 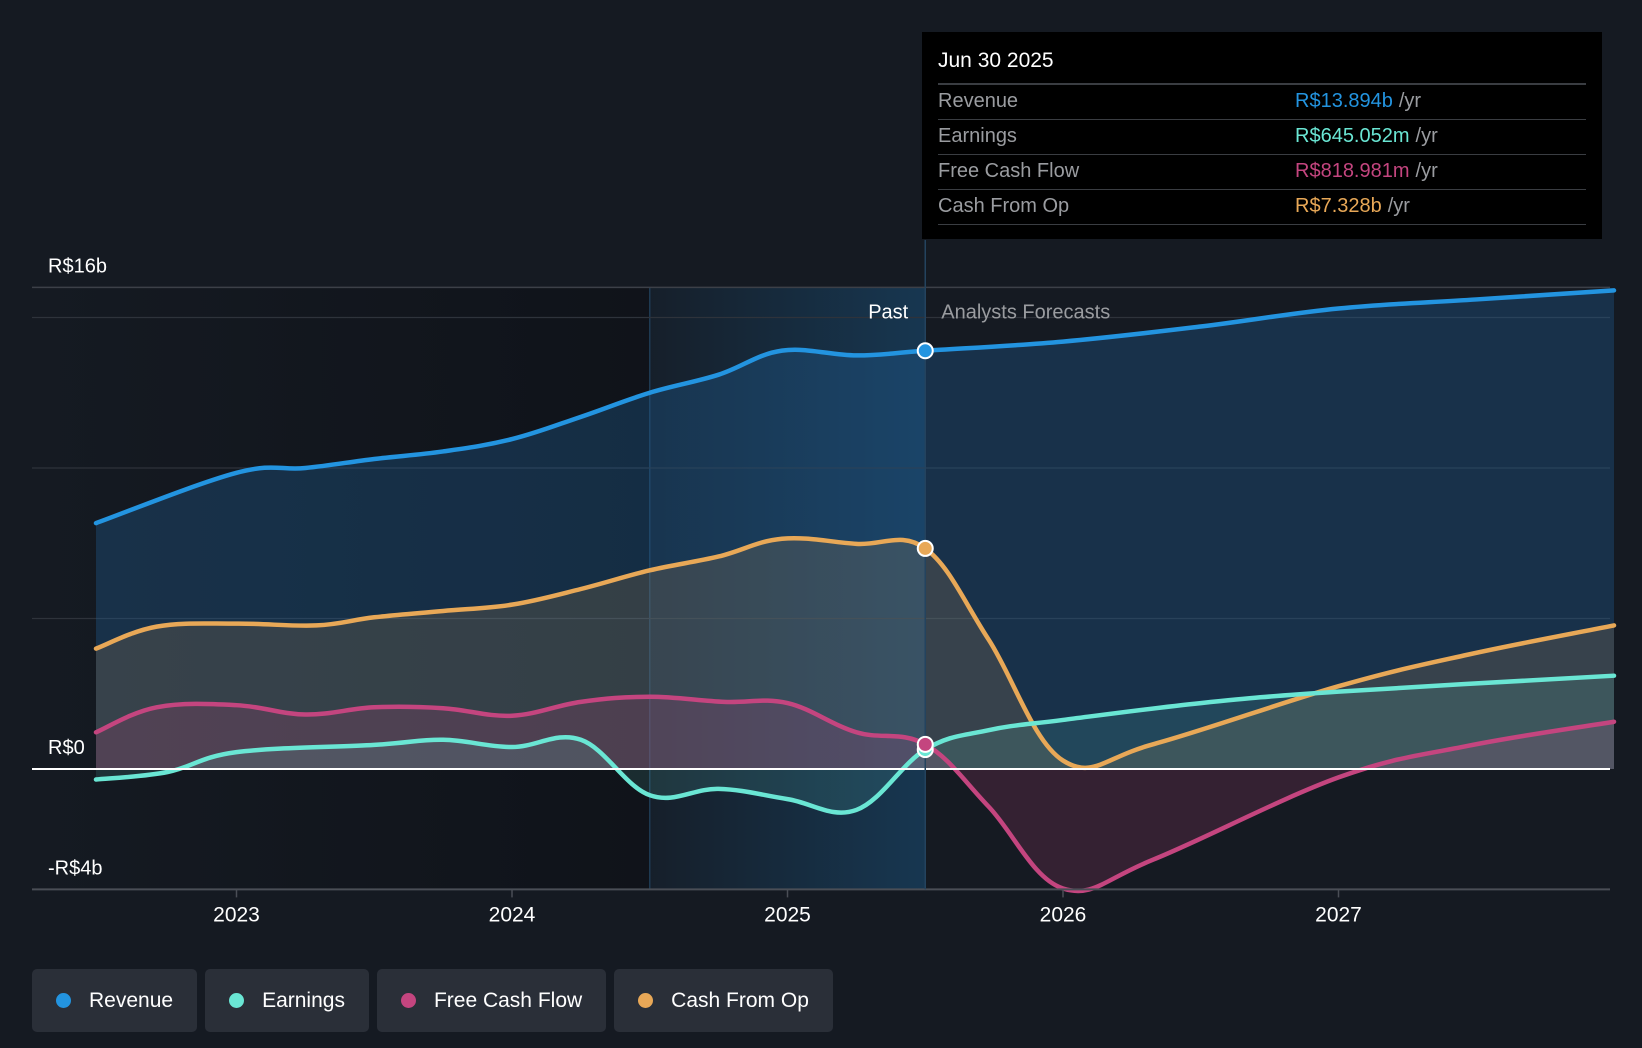 I want to click on earnings-dot-icon, so click(x=237, y=1000).